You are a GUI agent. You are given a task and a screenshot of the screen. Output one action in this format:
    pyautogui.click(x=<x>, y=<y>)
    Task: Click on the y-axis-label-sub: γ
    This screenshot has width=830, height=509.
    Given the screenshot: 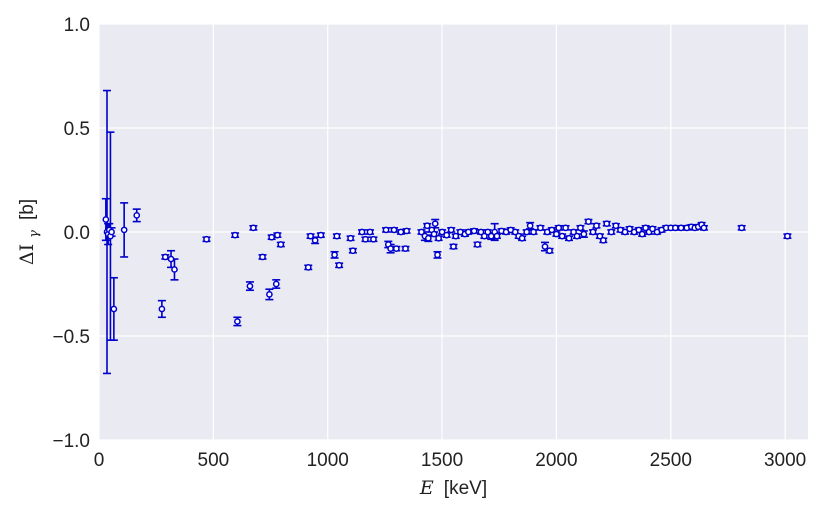 What is the action you would take?
    pyautogui.click(x=34, y=234)
    